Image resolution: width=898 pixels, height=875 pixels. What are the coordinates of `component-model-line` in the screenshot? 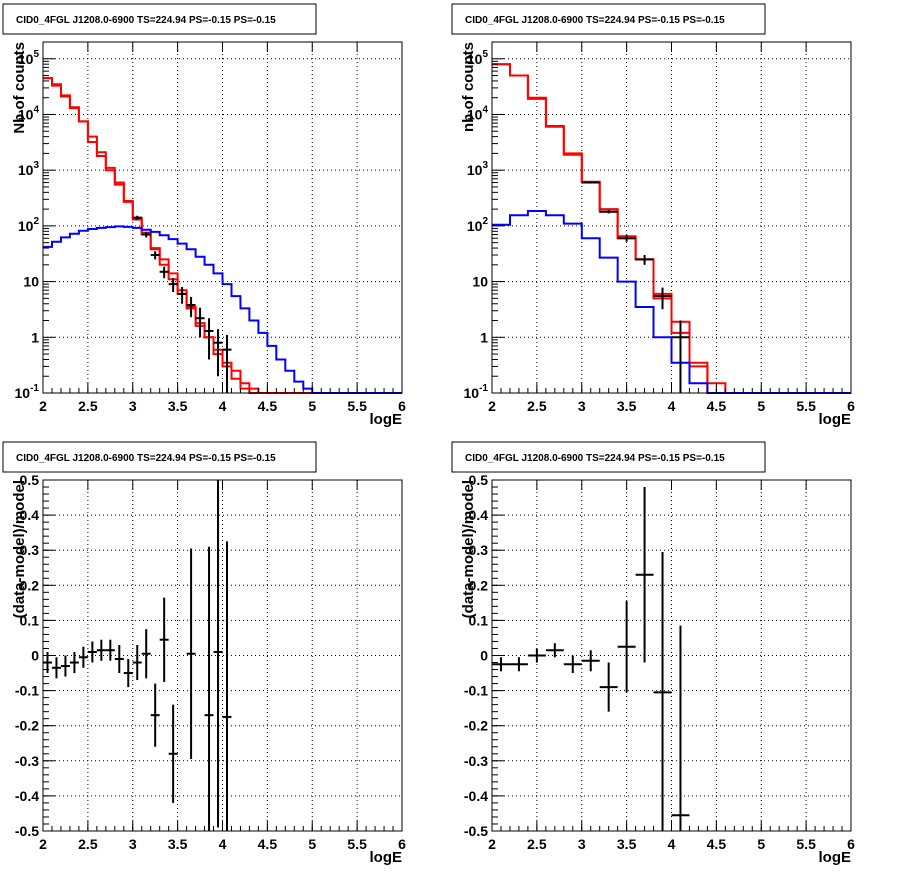 It's located at (222, 309).